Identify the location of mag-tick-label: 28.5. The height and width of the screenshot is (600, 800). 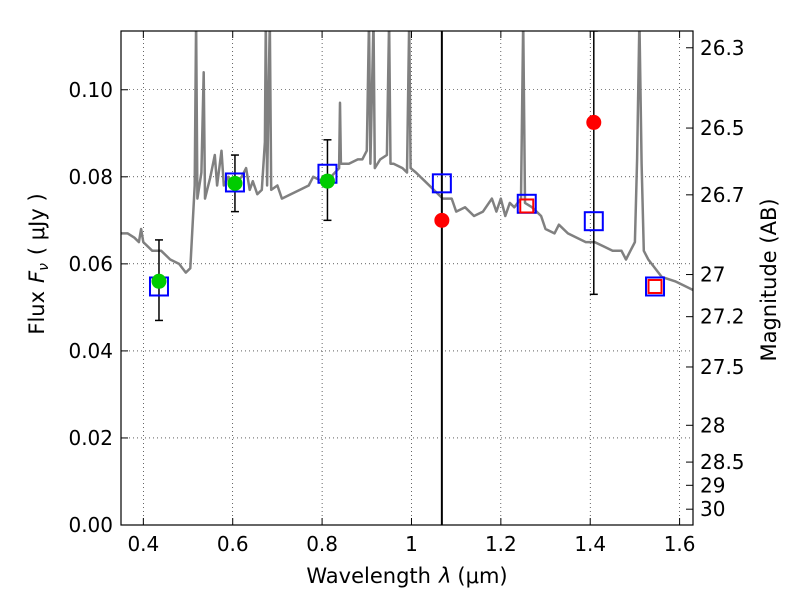
(722, 462).